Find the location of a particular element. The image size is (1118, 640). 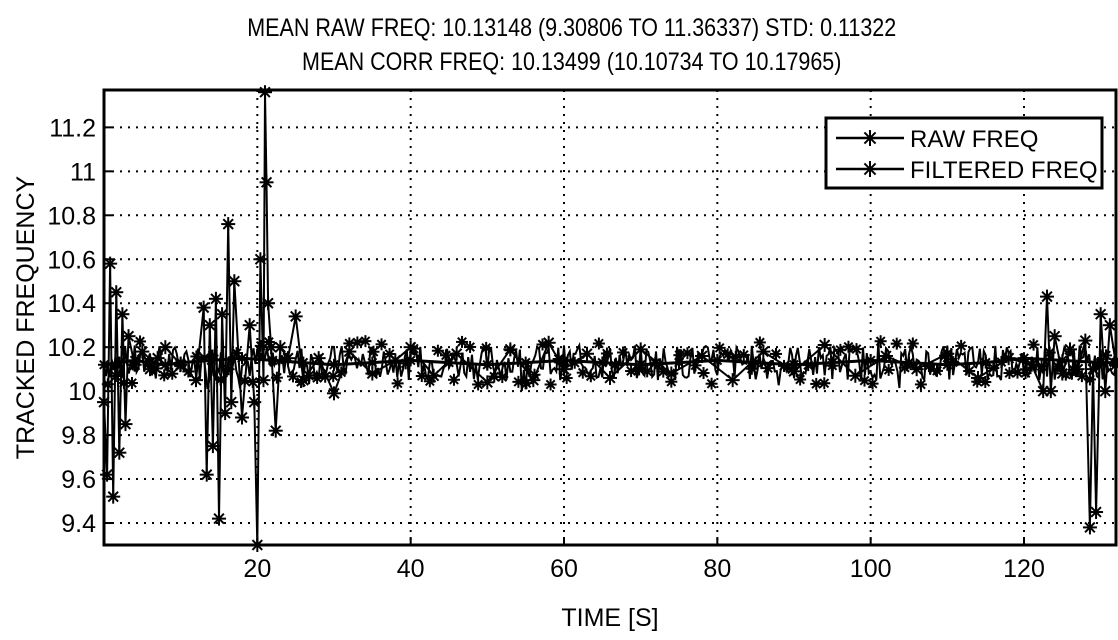

legend-marker is located at coordinates (870, 138).